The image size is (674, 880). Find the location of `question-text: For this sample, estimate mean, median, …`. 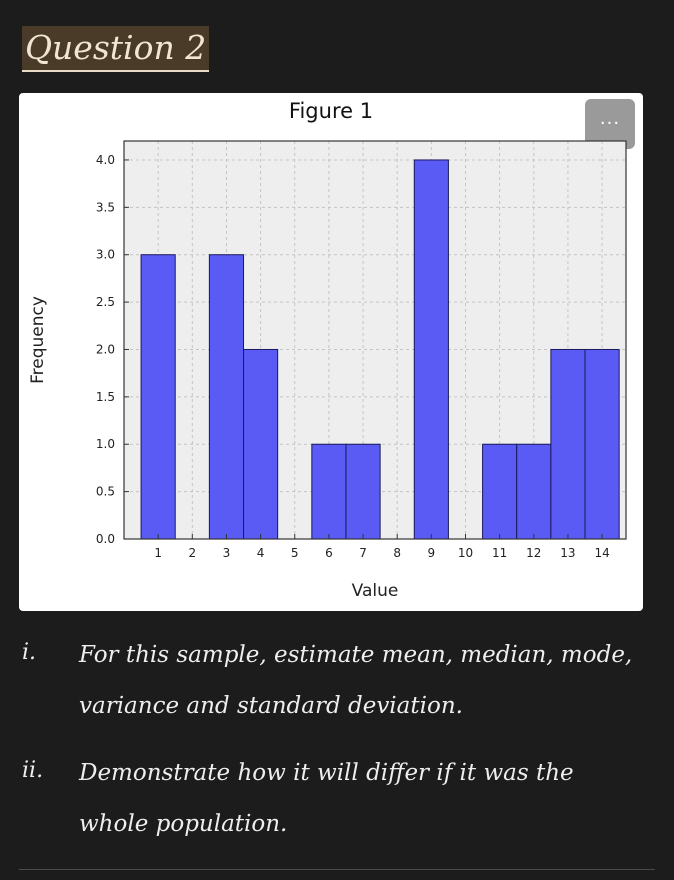

question-text: For this sample, estimate mean, median, … is located at coordinates (356, 680).